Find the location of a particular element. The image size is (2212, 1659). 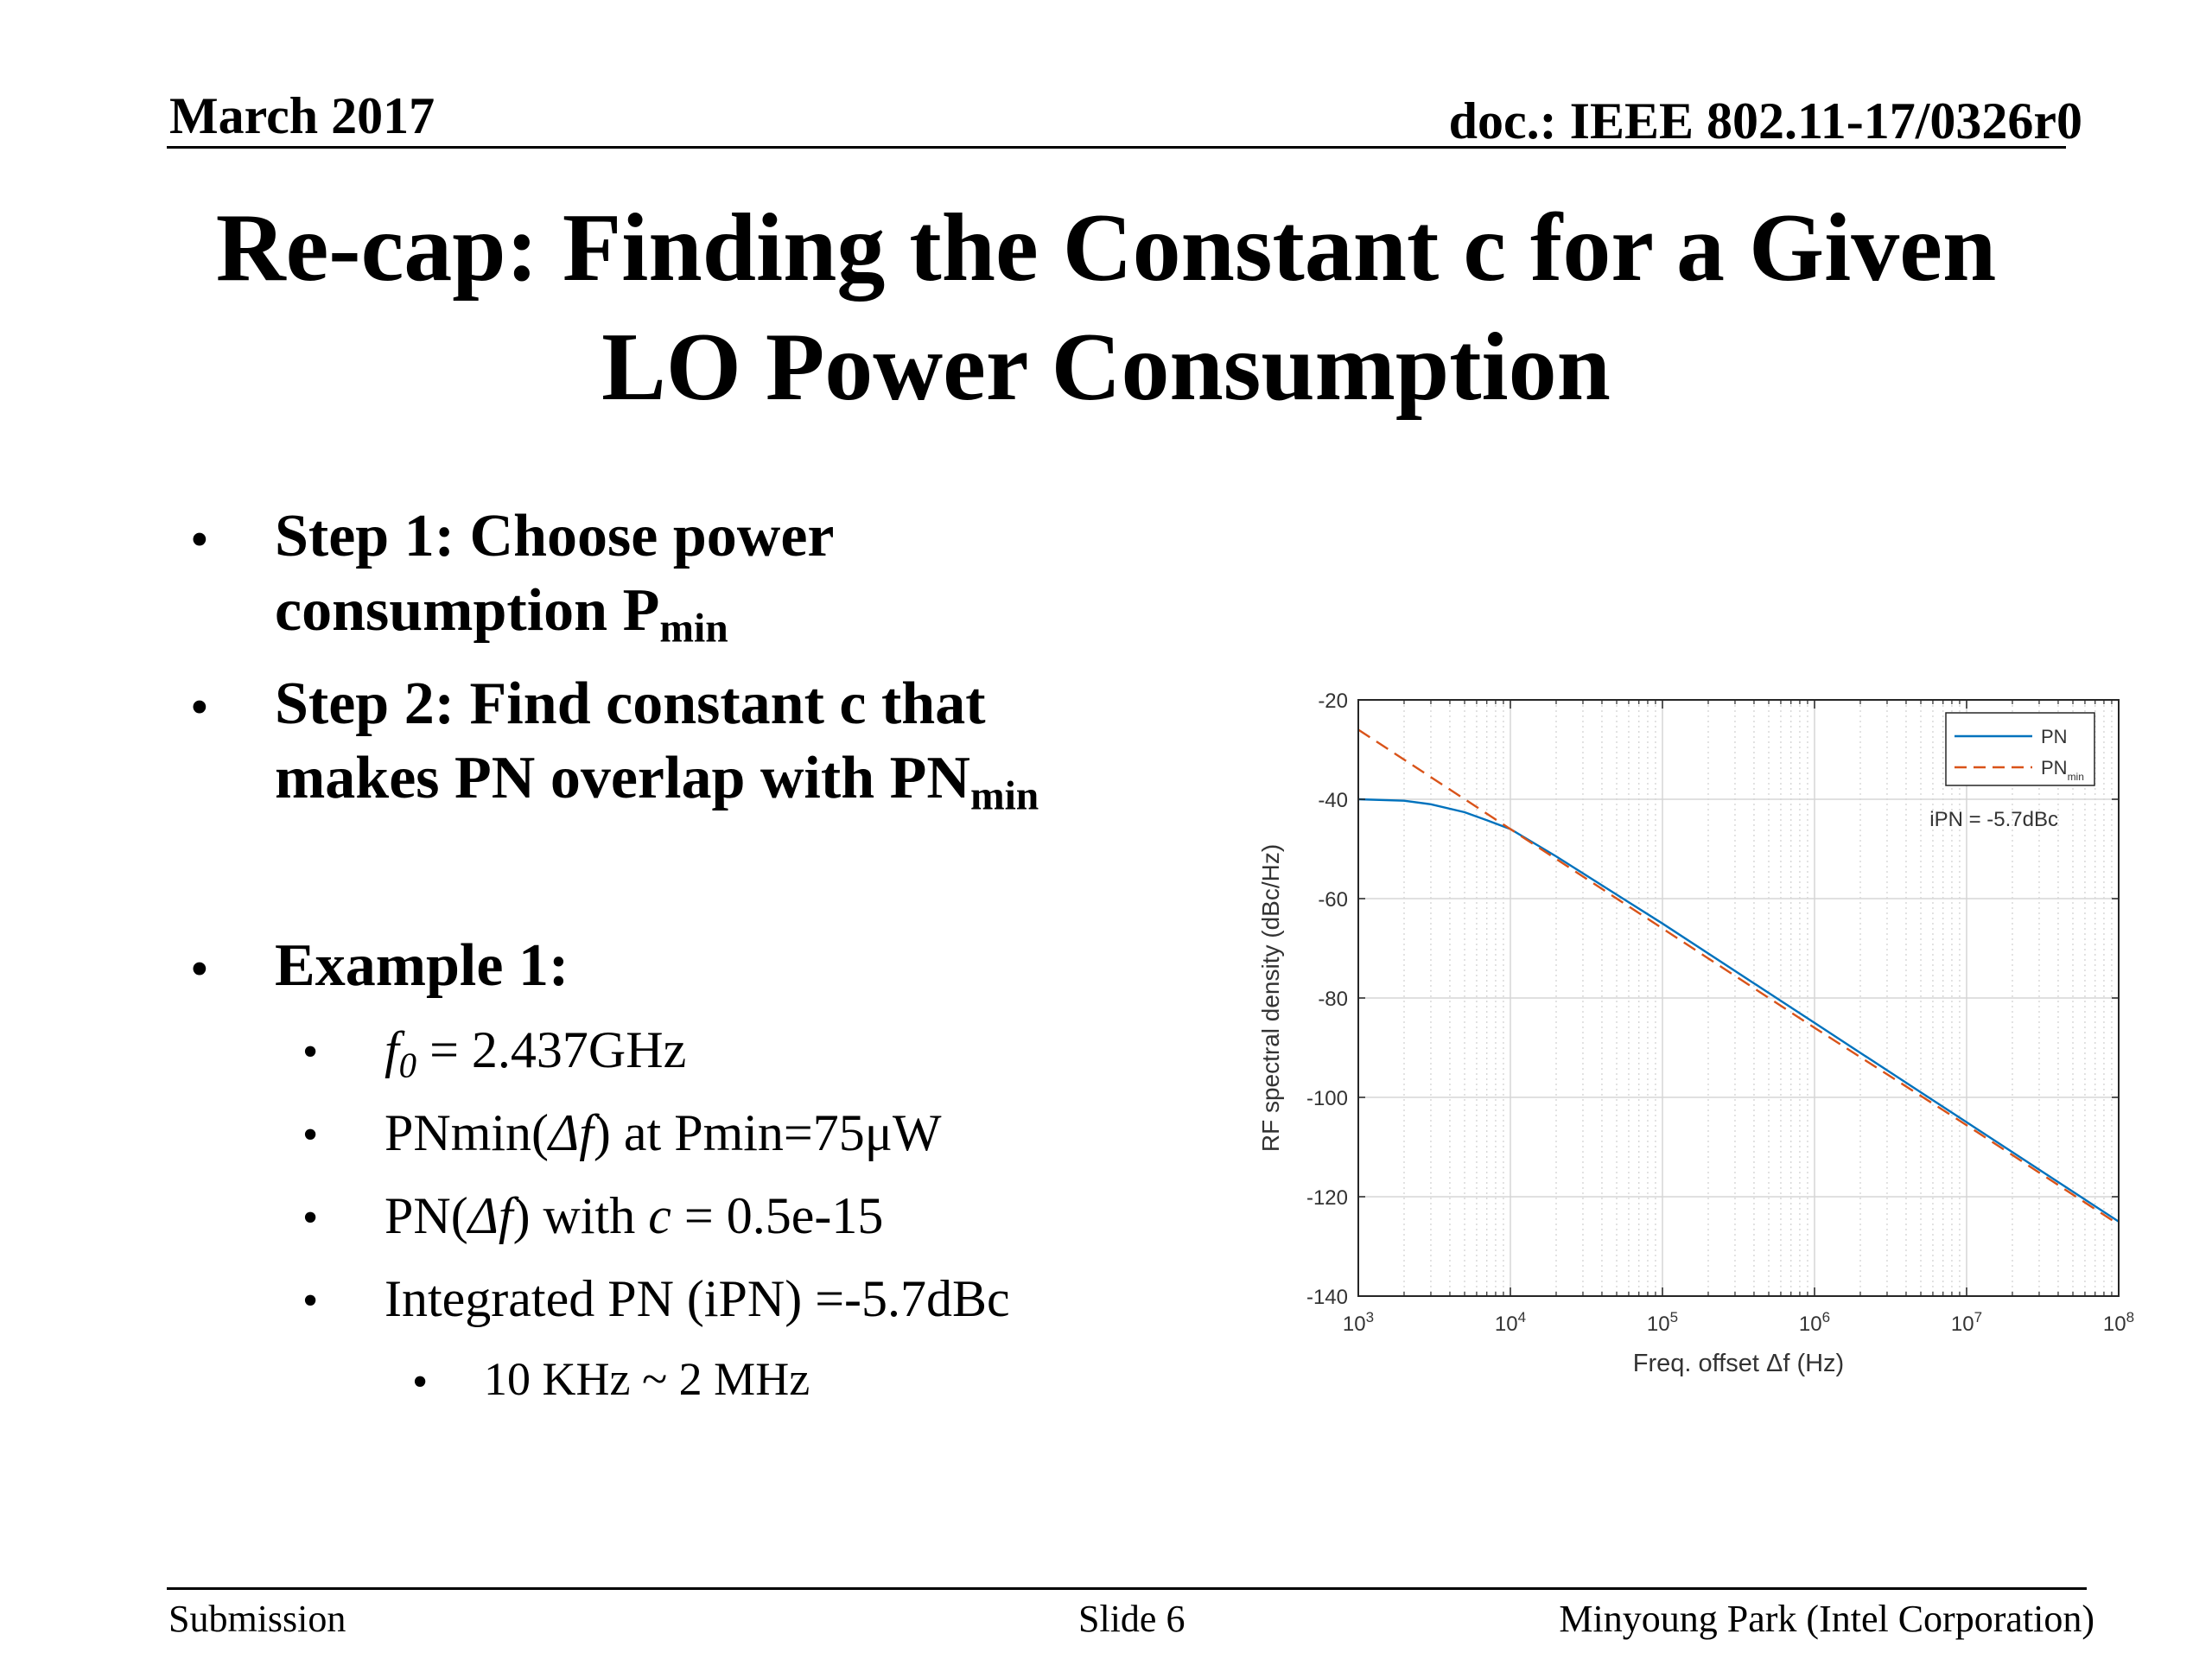

series-group is located at coordinates (1738, 977).